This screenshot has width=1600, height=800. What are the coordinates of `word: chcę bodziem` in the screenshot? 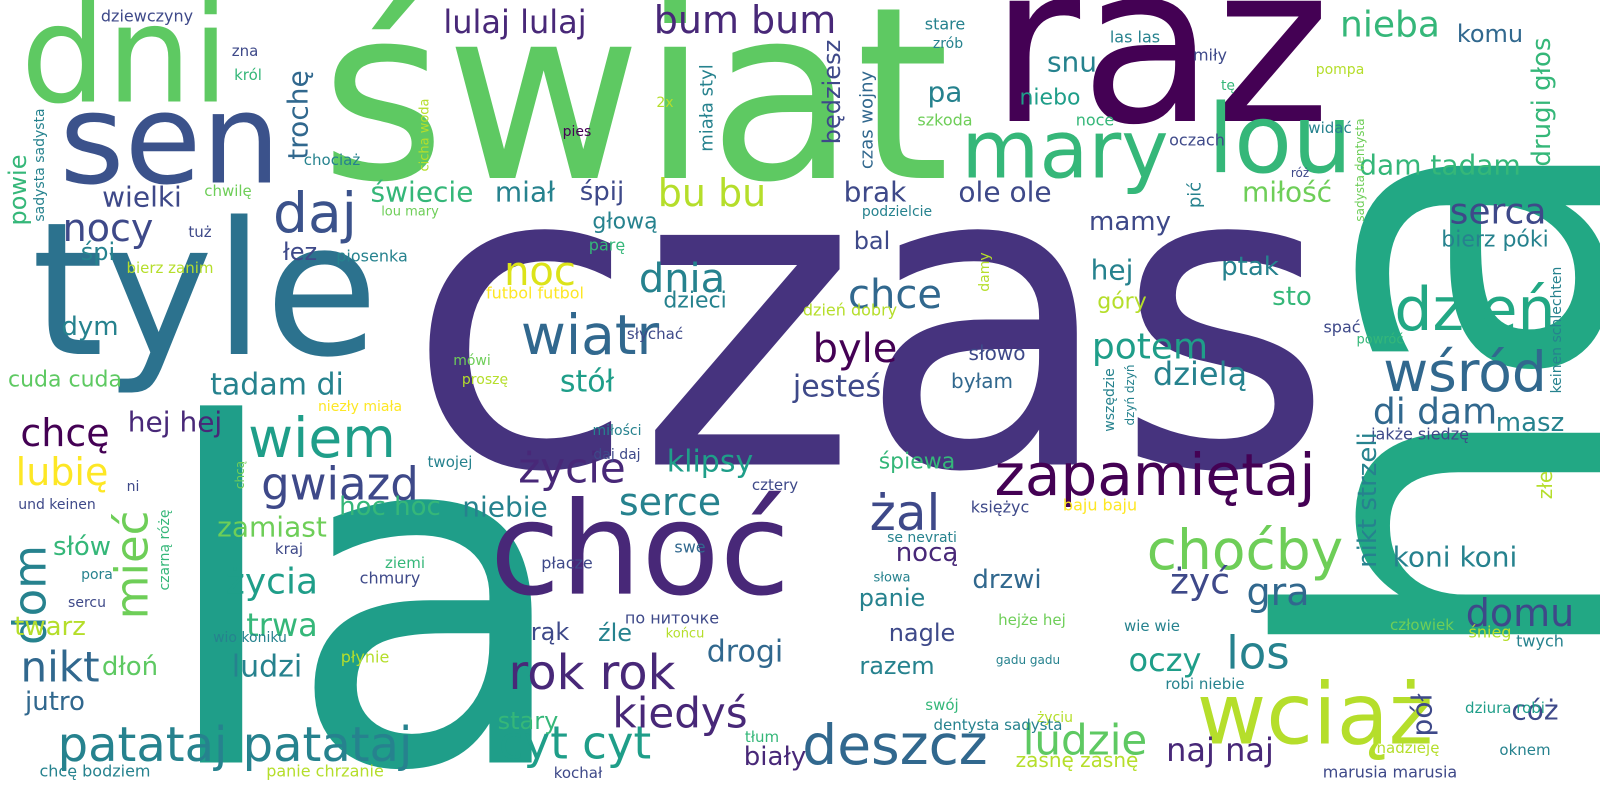 It's located at (94, 771).